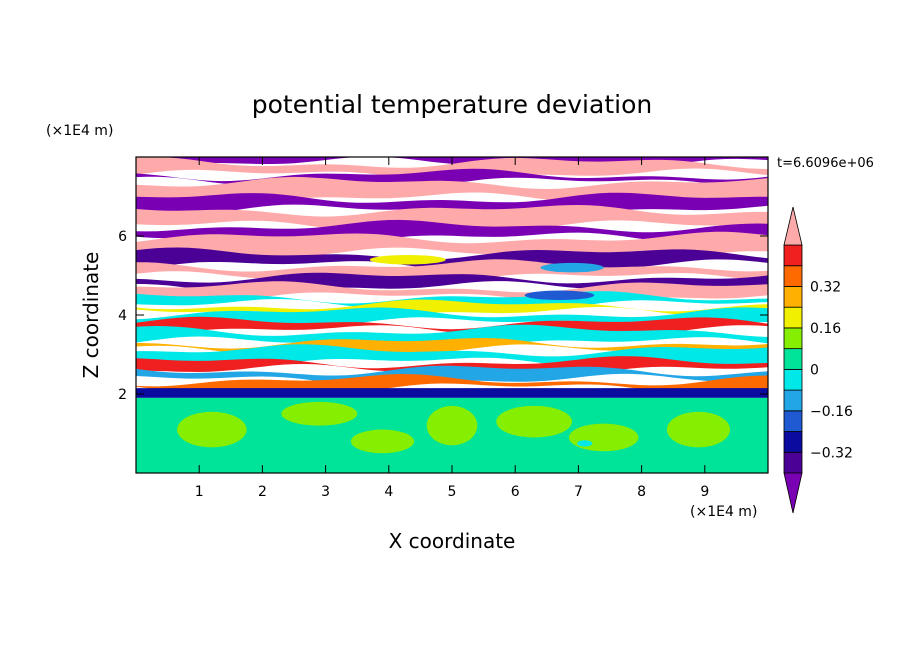 Image resolution: width=904 pixels, height=654 pixels. Describe the element at coordinates (122, 316) in the screenshot. I see `y-tick-label: 4` at that location.